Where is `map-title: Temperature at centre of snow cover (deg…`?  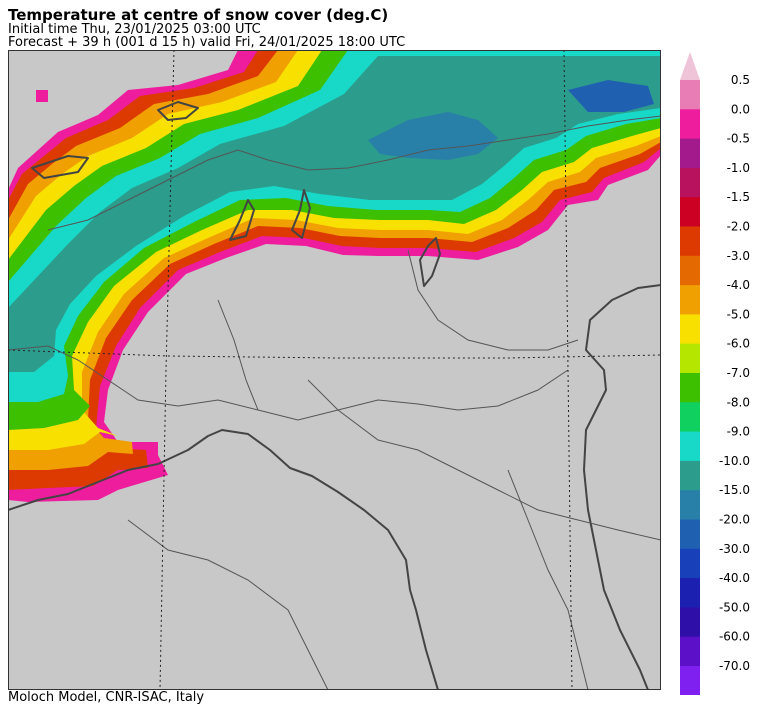 map-title: Temperature at centre of snow cover (deg… is located at coordinates (198, 15).